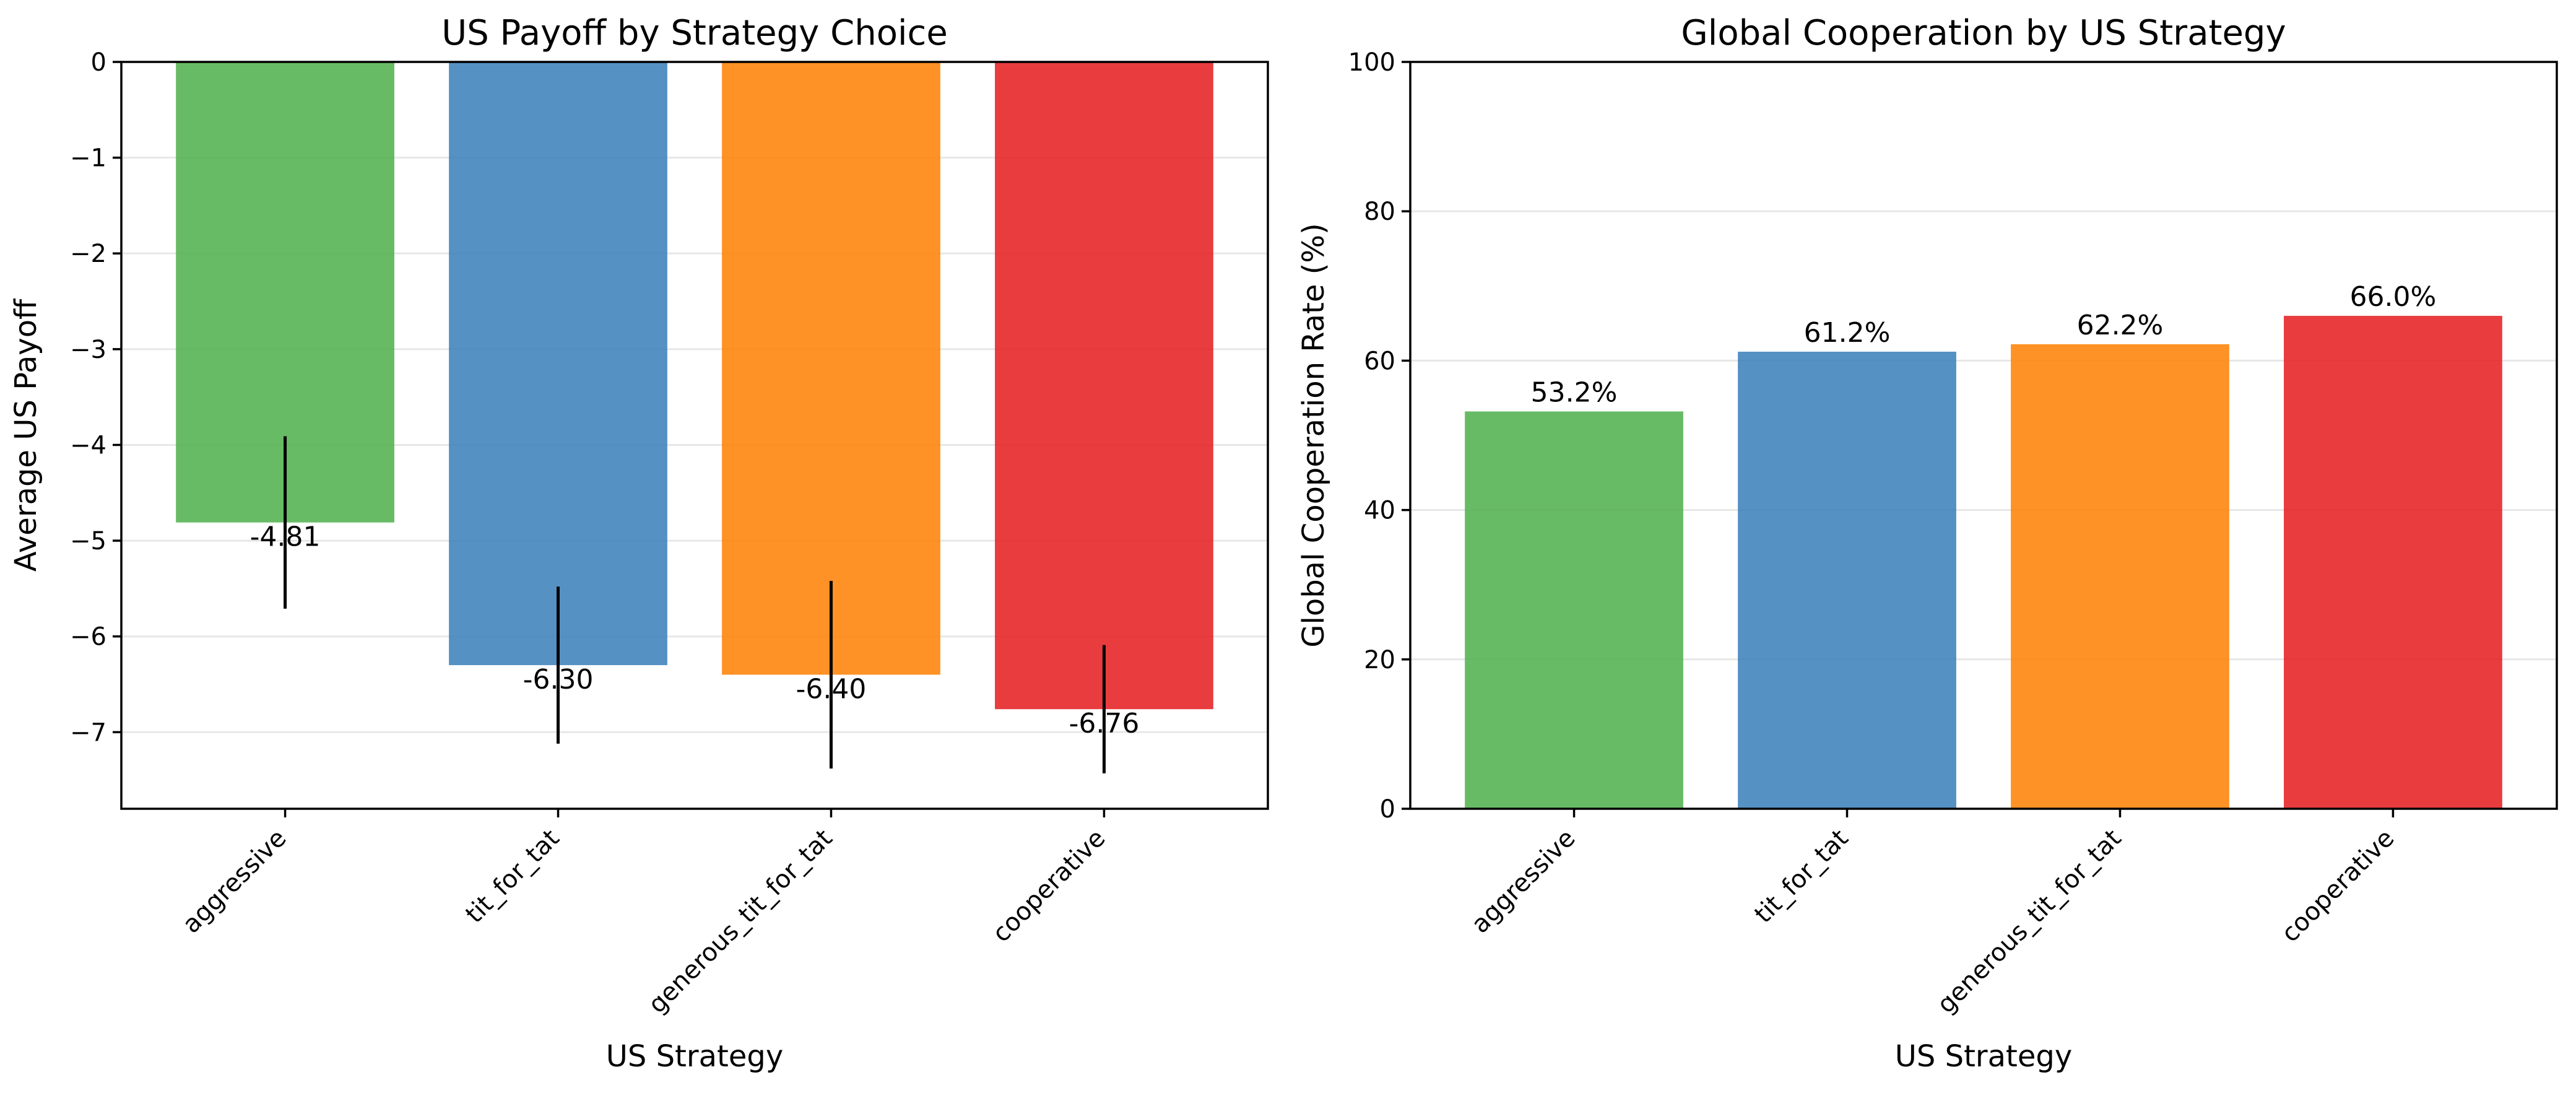  I want to click on y-tick-label: −2, so click(88, 254).